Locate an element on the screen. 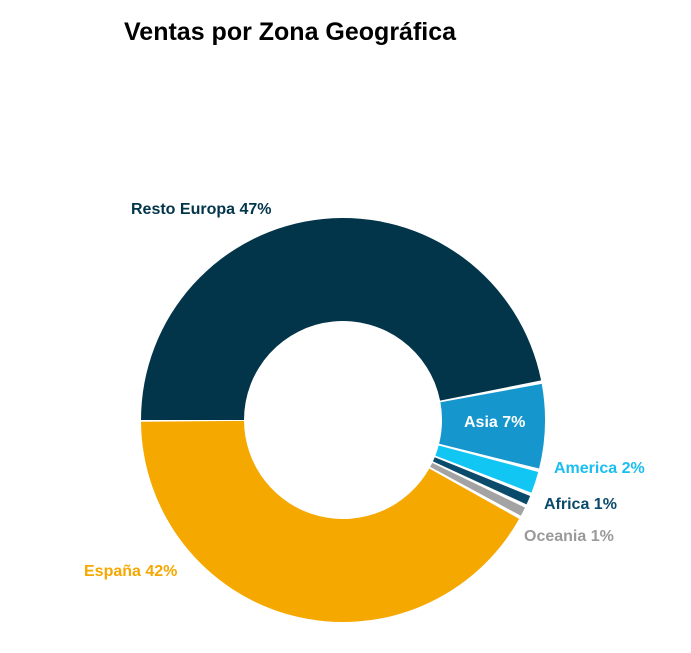 Image resolution: width=691 pixels, height=653 pixels. label-africa: Africa 1% is located at coordinates (580, 504).